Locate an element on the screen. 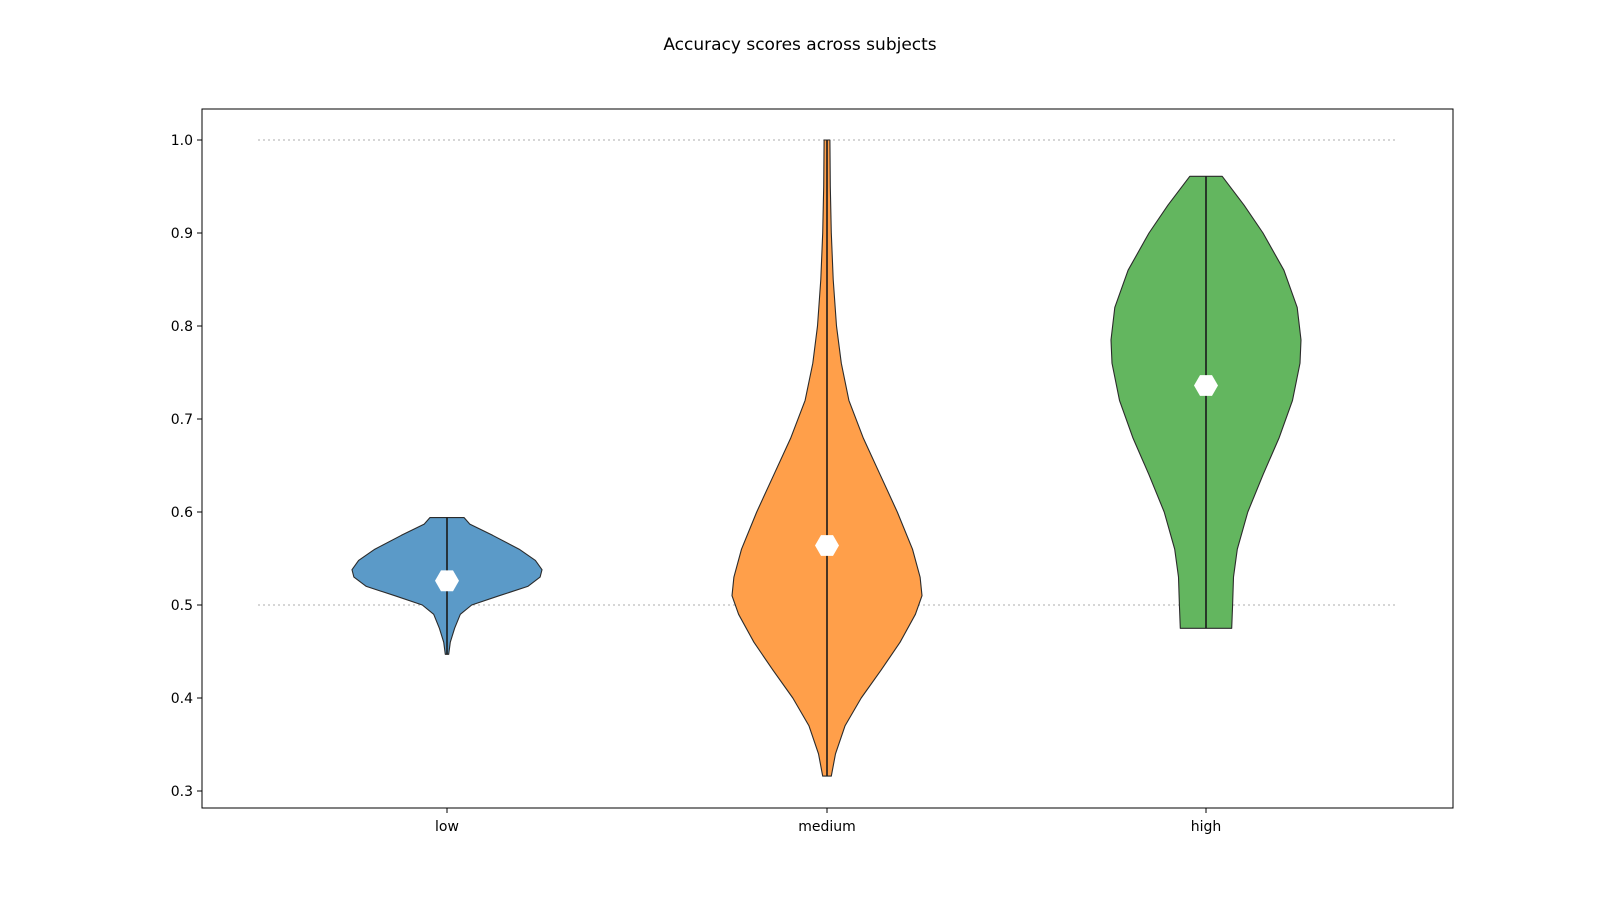  median-marker-medium is located at coordinates (827, 545).